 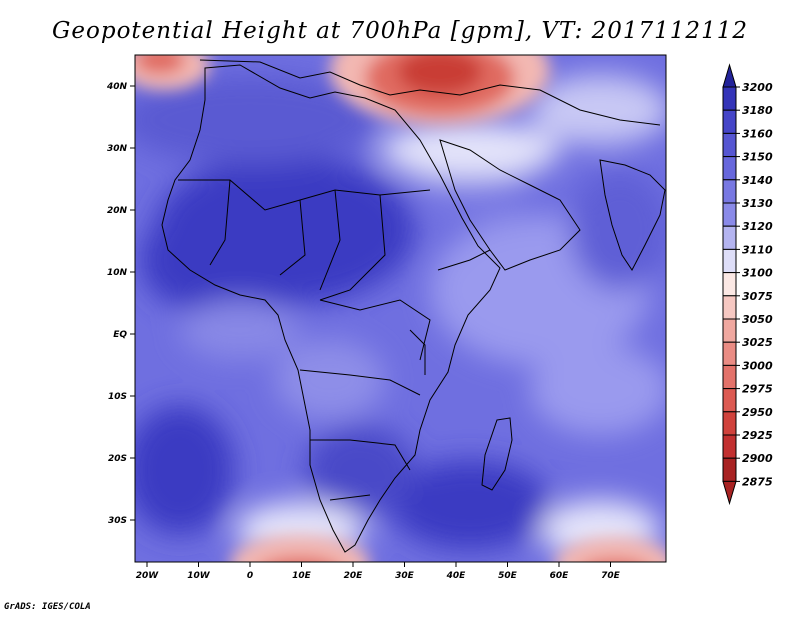 What do you see at coordinates (757, 273) in the screenshot?
I see `colorbar-label: 3100` at bounding box center [757, 273].